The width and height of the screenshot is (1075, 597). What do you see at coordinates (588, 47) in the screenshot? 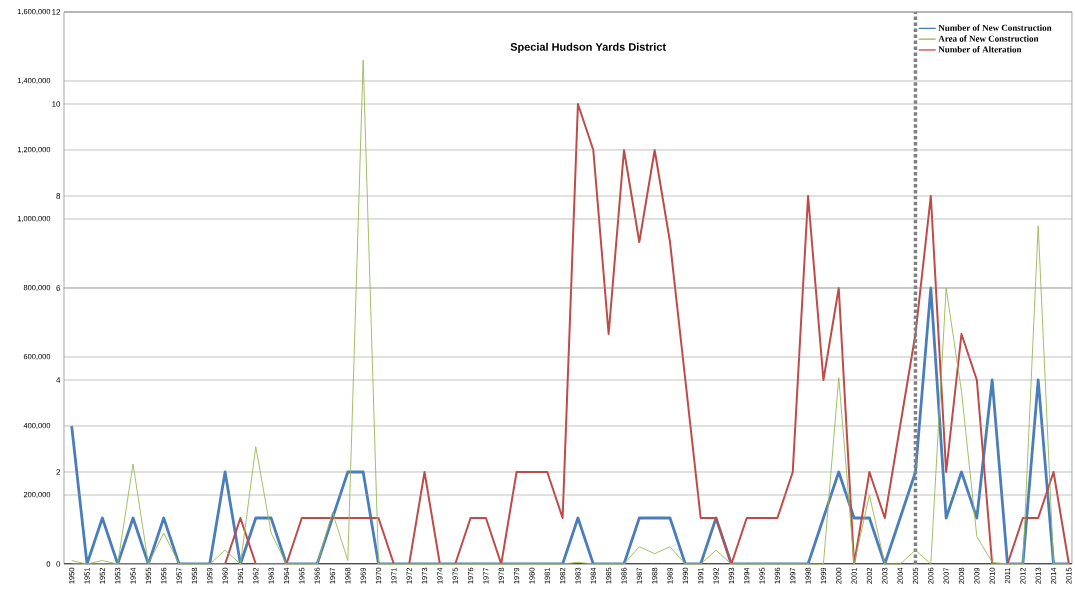
I see `text: Special Hudson Yards District` at bounding box center [588, 47].